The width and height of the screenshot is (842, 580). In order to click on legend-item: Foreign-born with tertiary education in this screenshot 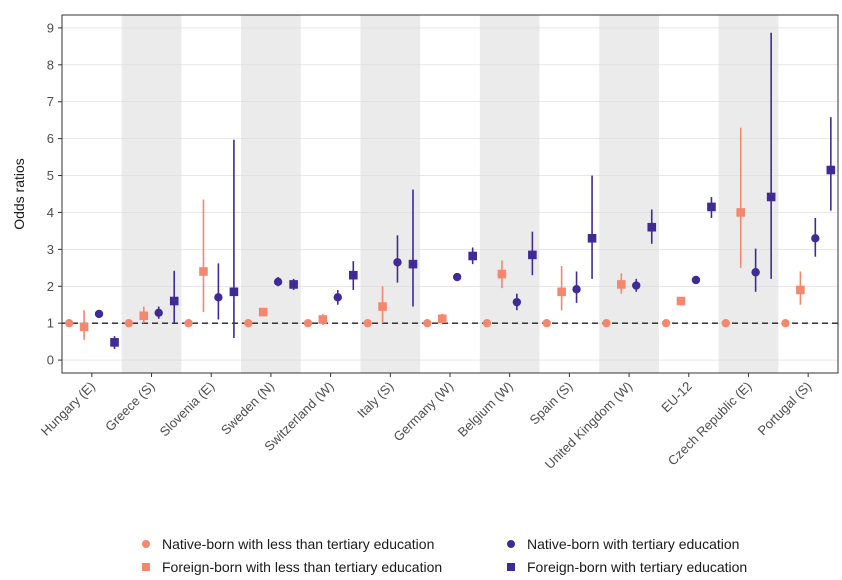, I will do `click(627, 567)`.